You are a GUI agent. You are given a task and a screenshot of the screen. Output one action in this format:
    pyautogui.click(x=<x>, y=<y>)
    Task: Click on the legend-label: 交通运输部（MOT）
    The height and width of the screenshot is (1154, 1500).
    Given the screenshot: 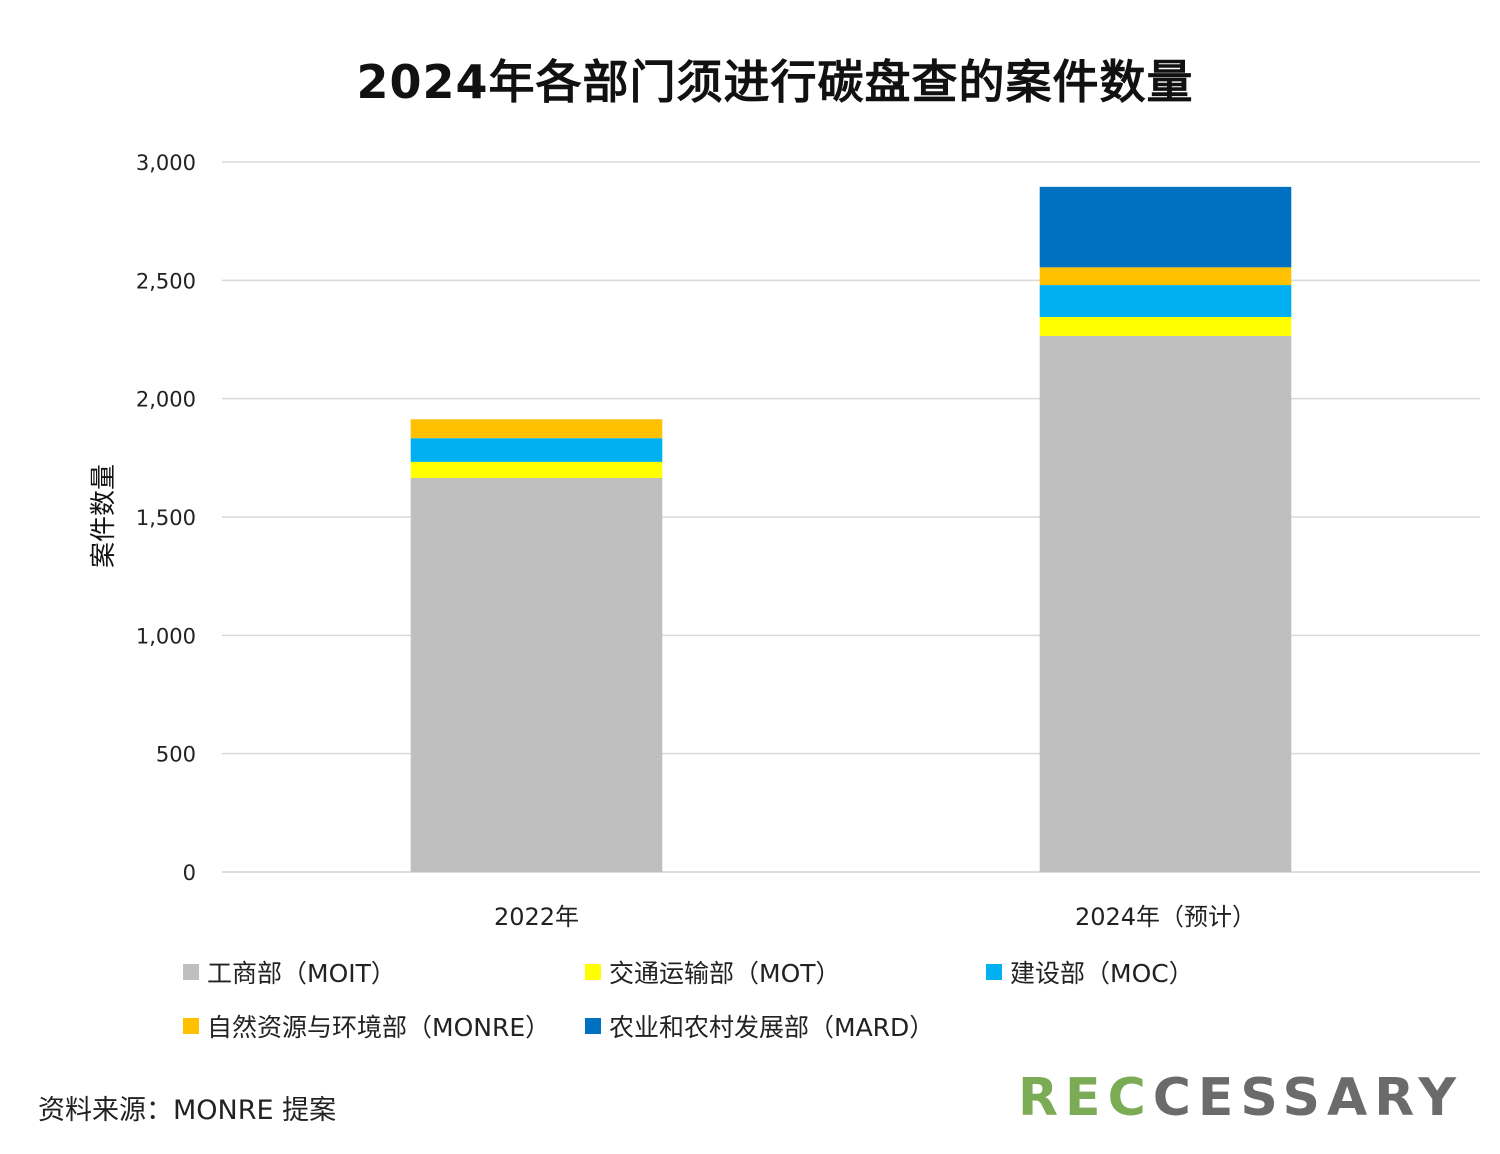 What is the action you would take?
    pyautogui.click(x=725, y=973)
    